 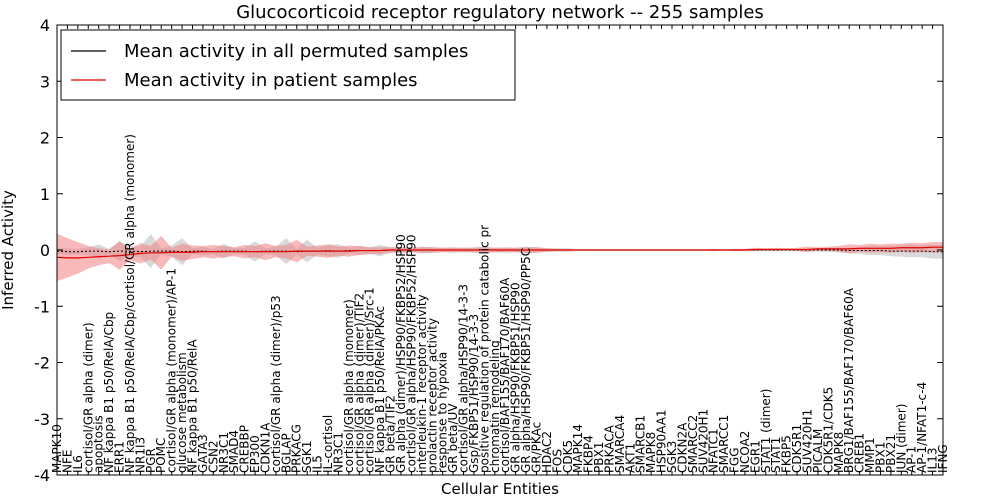 What do you see at coordinates (745, 452) in the screenshot?
I see `x-tick-label: NCOA2` at bounding box center [745, 452].